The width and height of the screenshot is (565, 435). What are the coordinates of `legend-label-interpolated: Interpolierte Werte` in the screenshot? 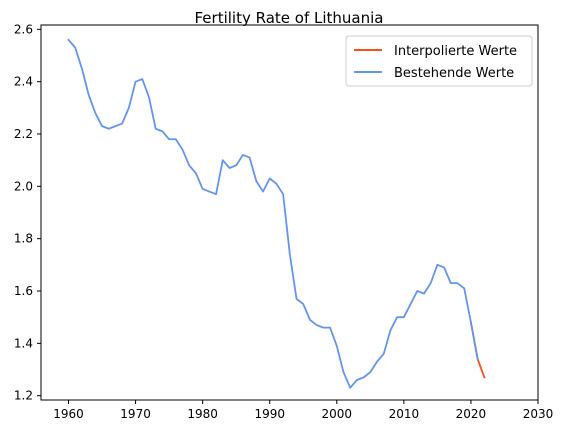 It's located at (455, 51).